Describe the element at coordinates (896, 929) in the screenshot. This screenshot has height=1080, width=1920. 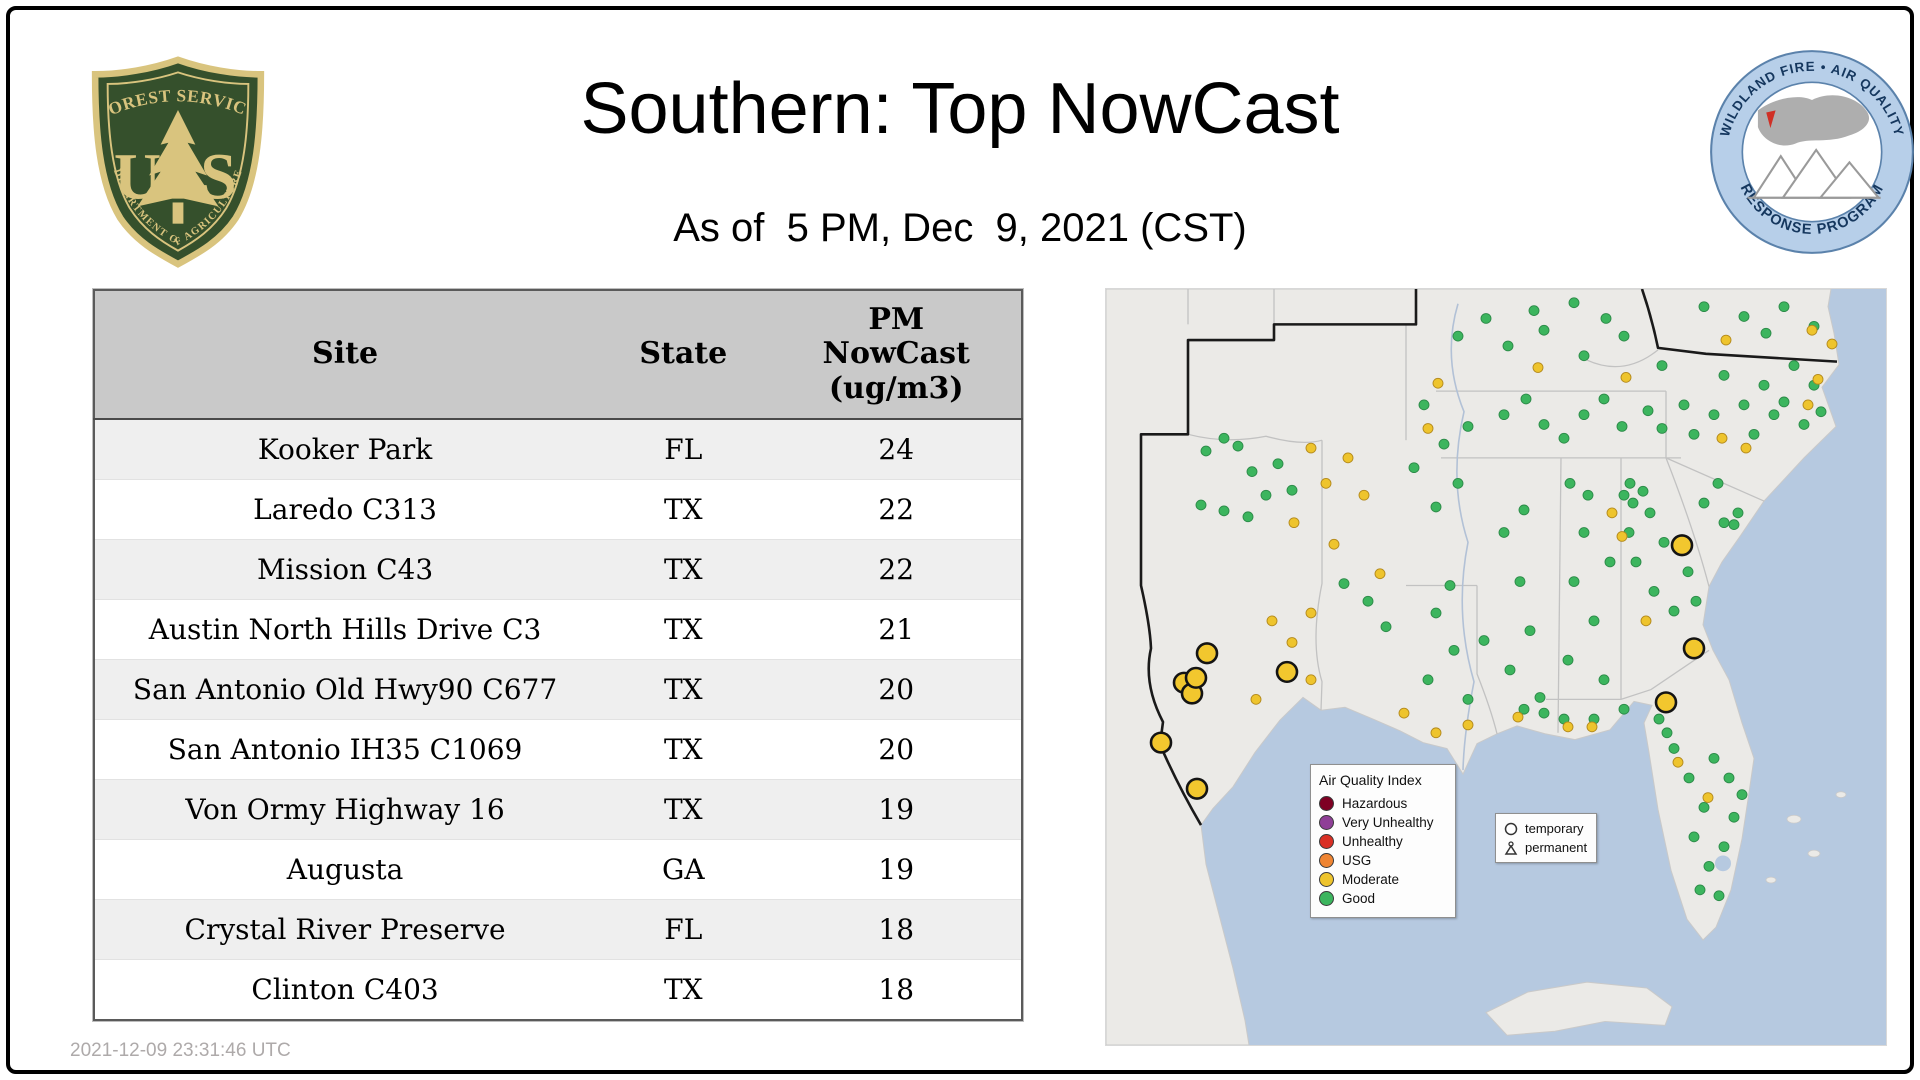
I see `pm-value-cell: 18` at that location.